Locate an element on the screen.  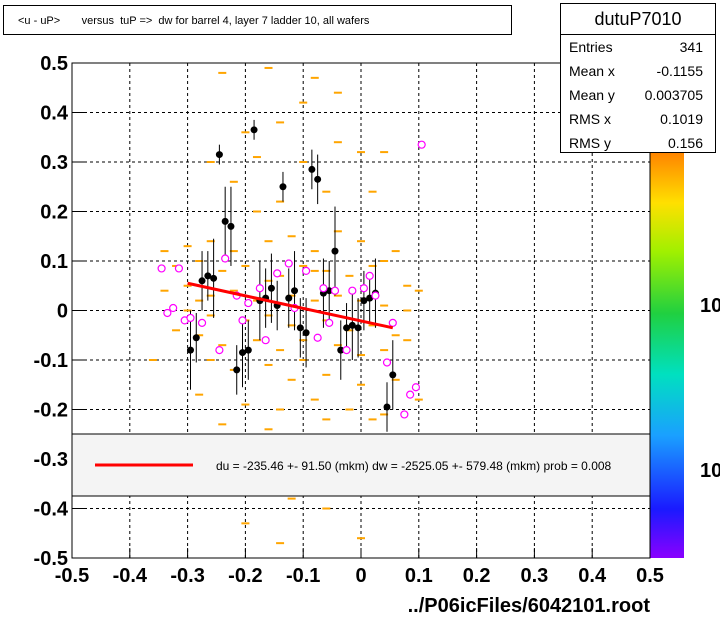
x-tick-label: 0.1 is located at coordinates (419, 576).